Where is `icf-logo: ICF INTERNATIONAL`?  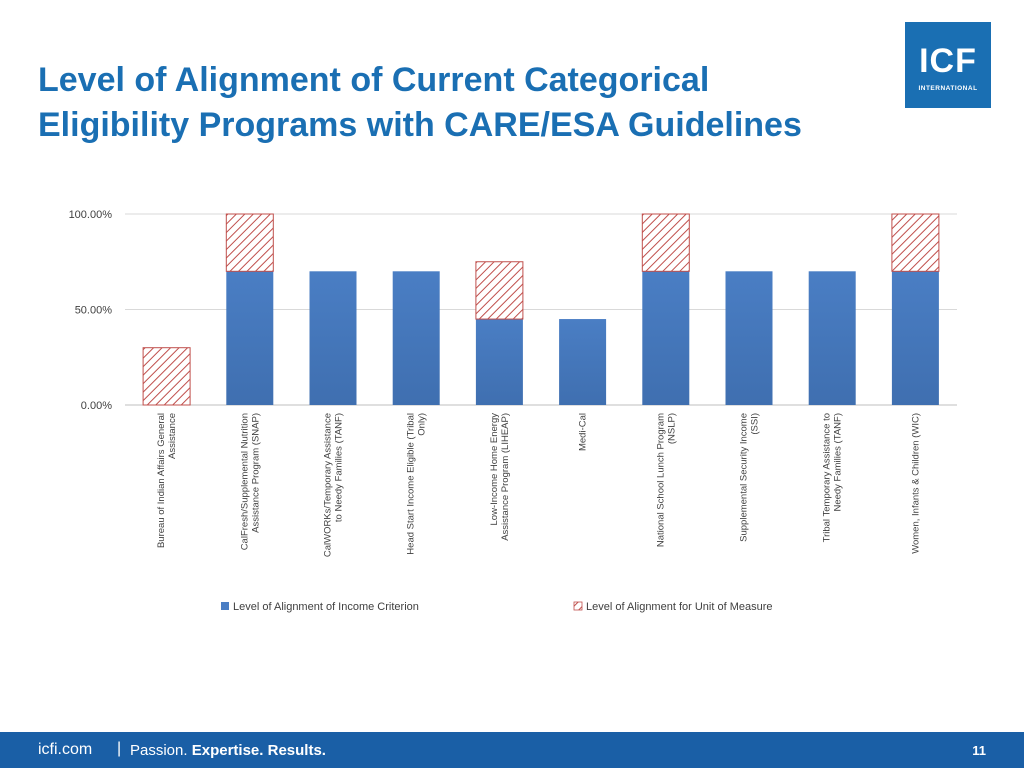 icf-logo: ICF INTERNATIONAL is located at coordinates (948, 65).